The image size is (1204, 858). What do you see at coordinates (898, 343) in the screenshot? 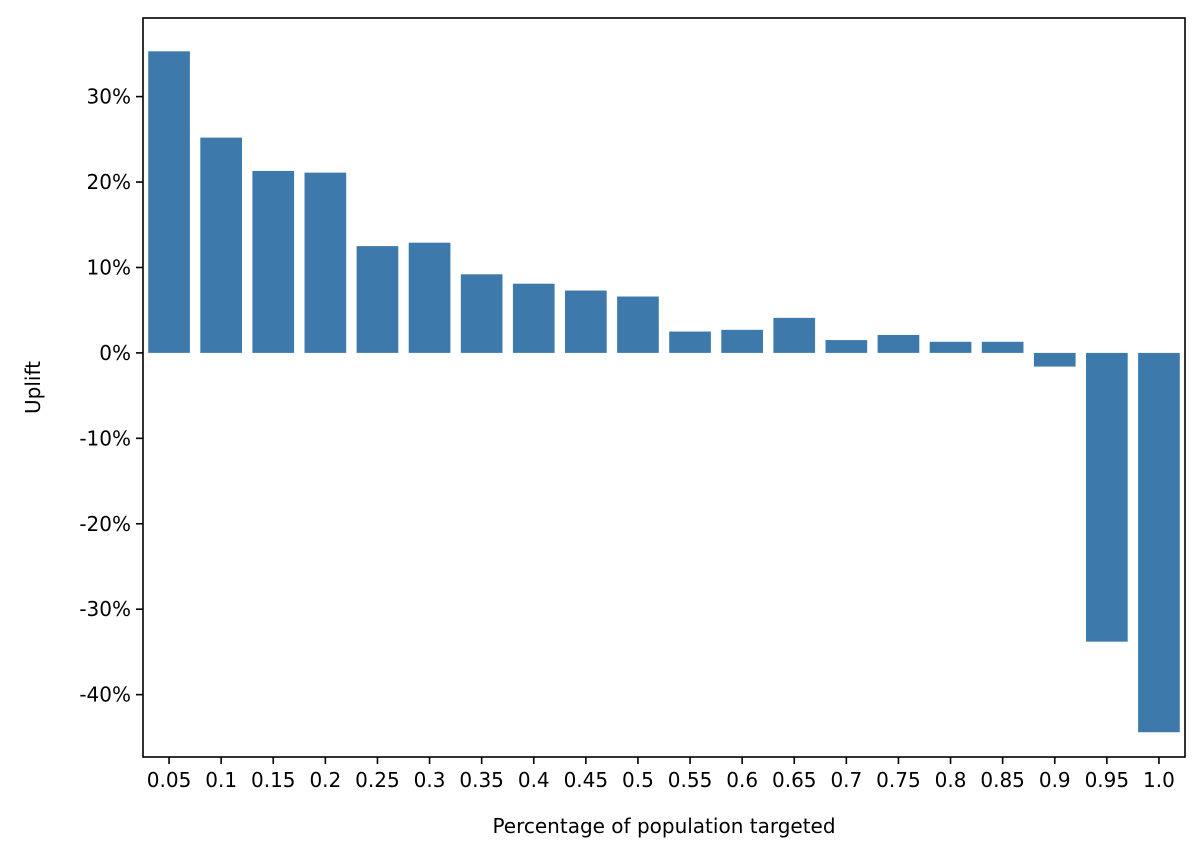
I see `bar-0.75` at bounding box center [898, 343].